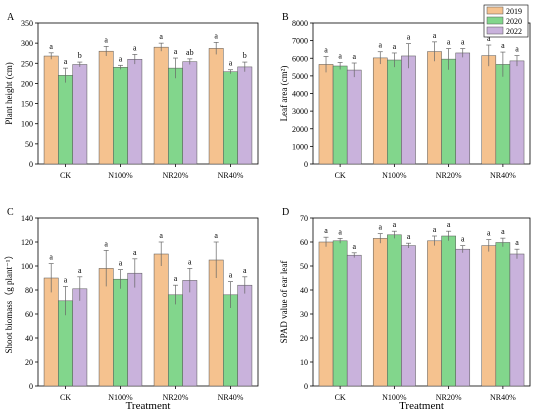  What do you see at coordinates (9, 93) in the screenshot?
I see `y-axis-label: Plant height (cm)` at bounding box center [9, 93].